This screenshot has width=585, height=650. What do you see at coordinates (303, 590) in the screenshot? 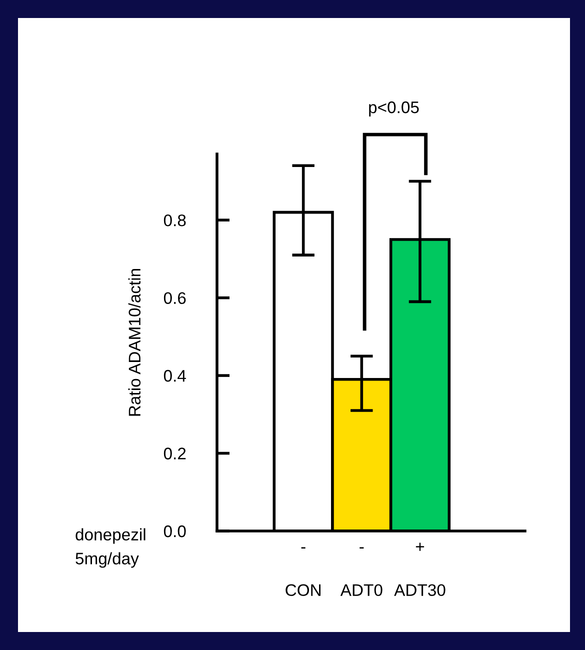
I see `x-tick-label: CON` at bounding box center [303, 590].